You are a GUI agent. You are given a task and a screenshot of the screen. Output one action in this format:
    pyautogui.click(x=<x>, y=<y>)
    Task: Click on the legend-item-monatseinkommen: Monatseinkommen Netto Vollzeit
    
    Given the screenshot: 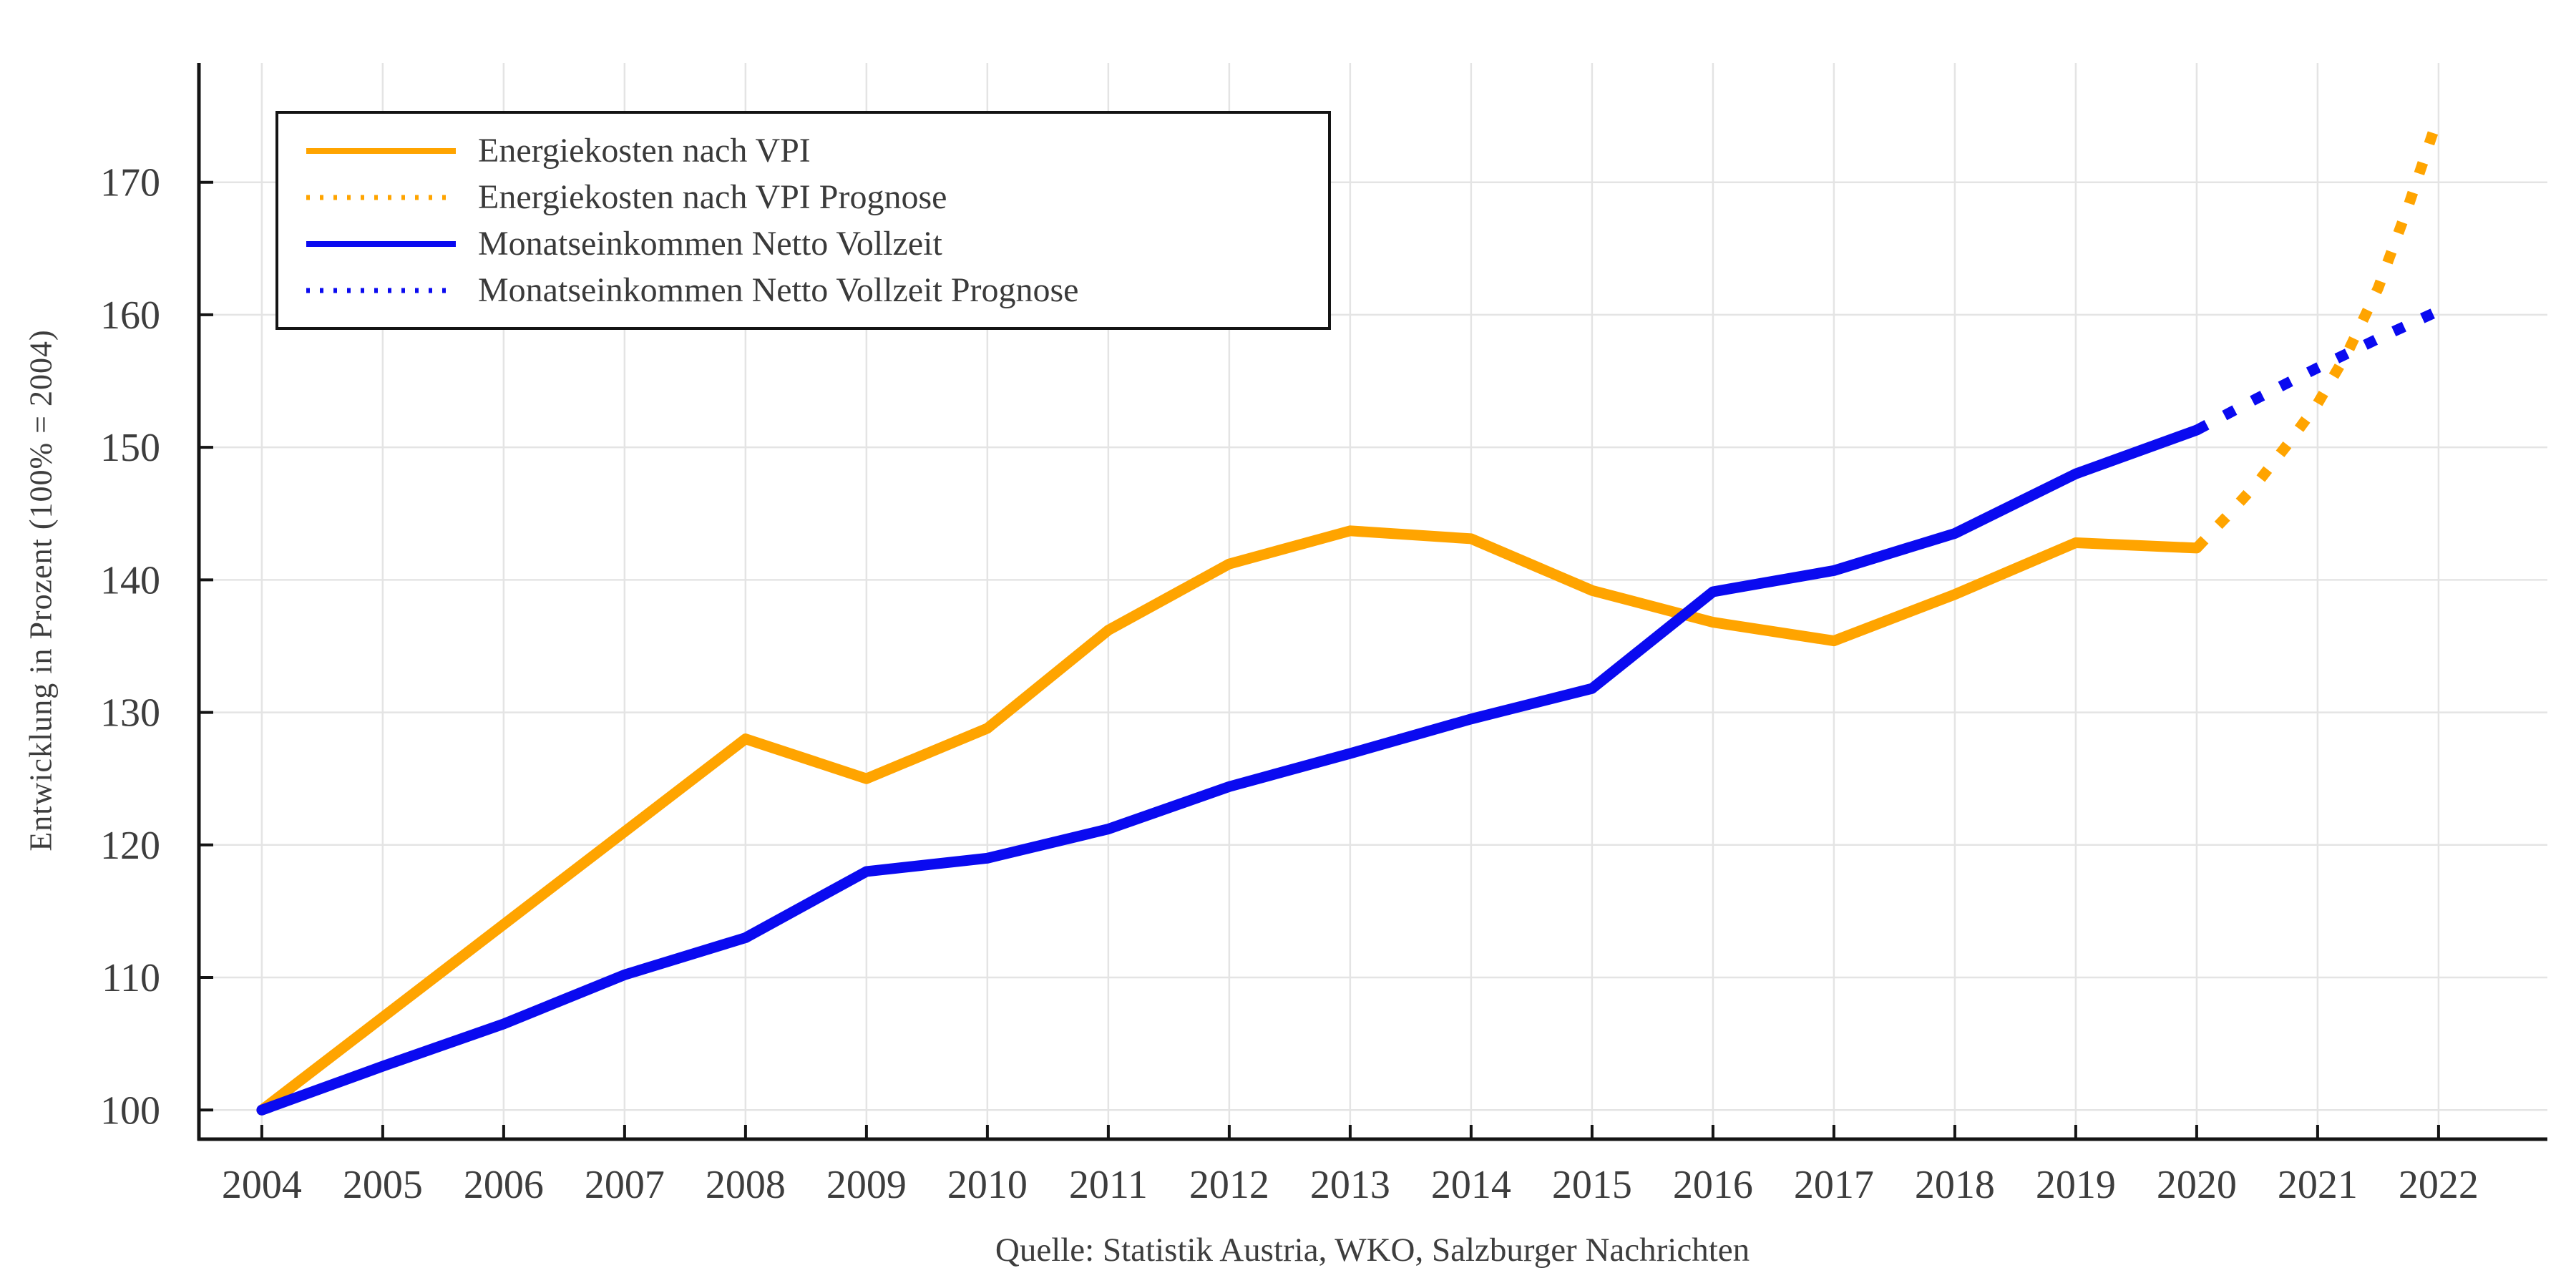 What is the action you would take?
    pyautogui.click(x=816, y=243)
    